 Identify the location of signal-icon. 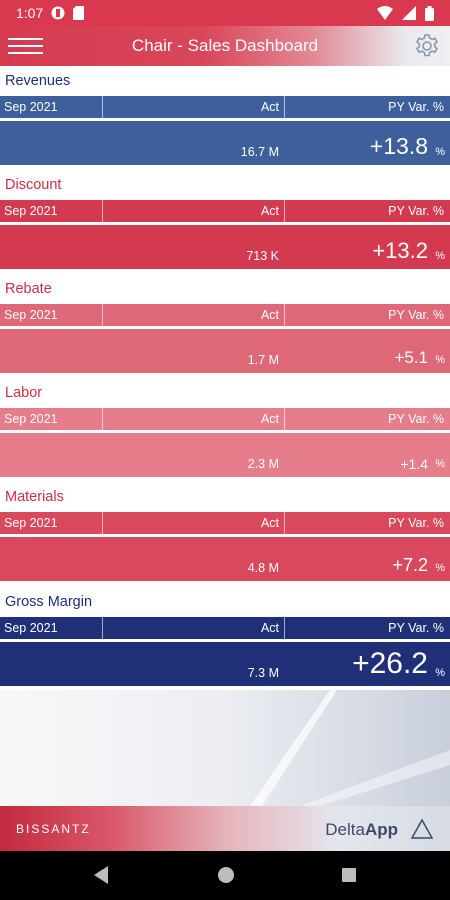
(409, 13).